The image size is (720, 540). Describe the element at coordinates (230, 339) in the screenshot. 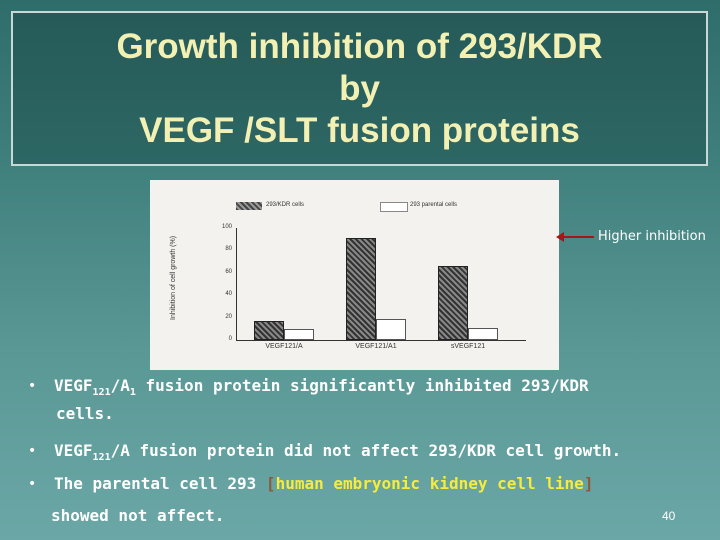

I see `y-tick-label: 0` at that location.